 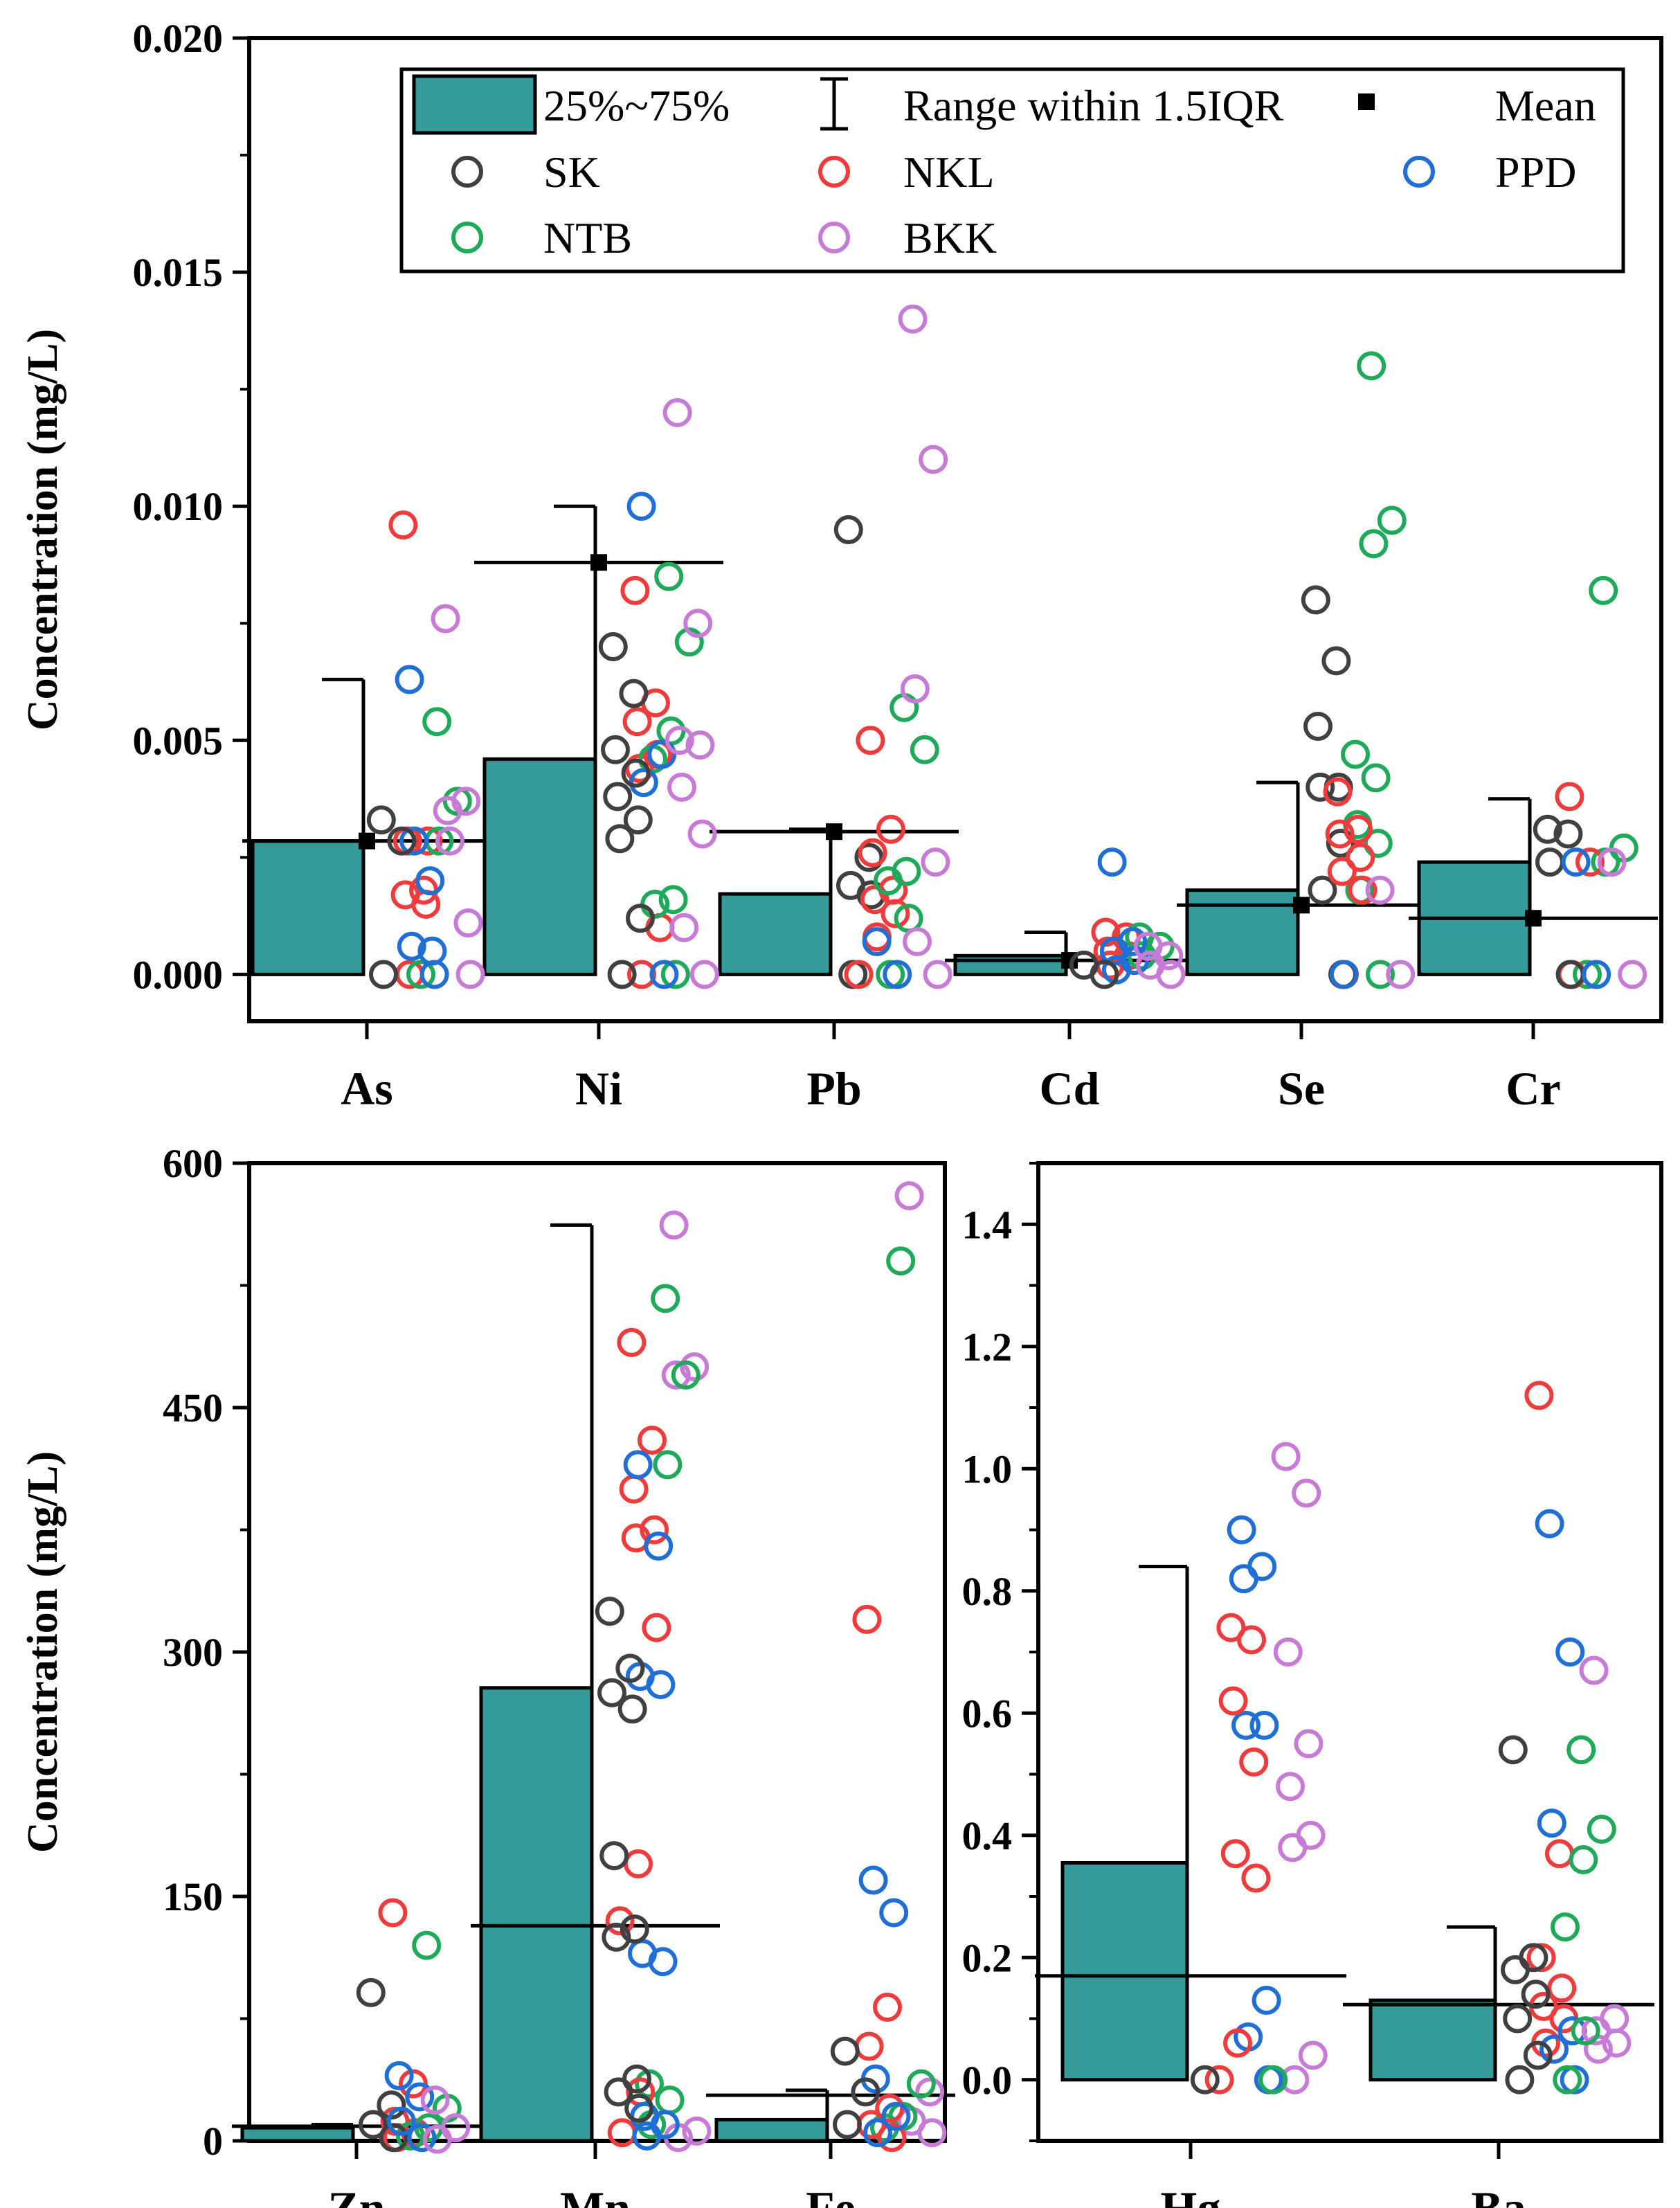 What do you see at coordinates (987, 1958) in the screenshot?
I see `y-tick-label: 0.2` at bounding box center [987, 1958].